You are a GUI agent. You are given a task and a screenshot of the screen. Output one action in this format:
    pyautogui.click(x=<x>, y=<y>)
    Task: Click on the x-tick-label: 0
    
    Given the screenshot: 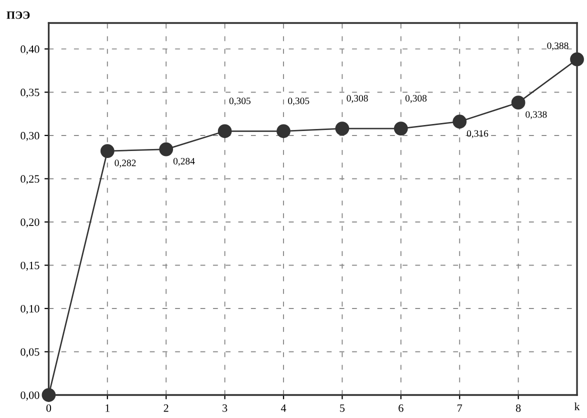 What is the action you would take?
    pyautogui.click(x=49, y=408)
    